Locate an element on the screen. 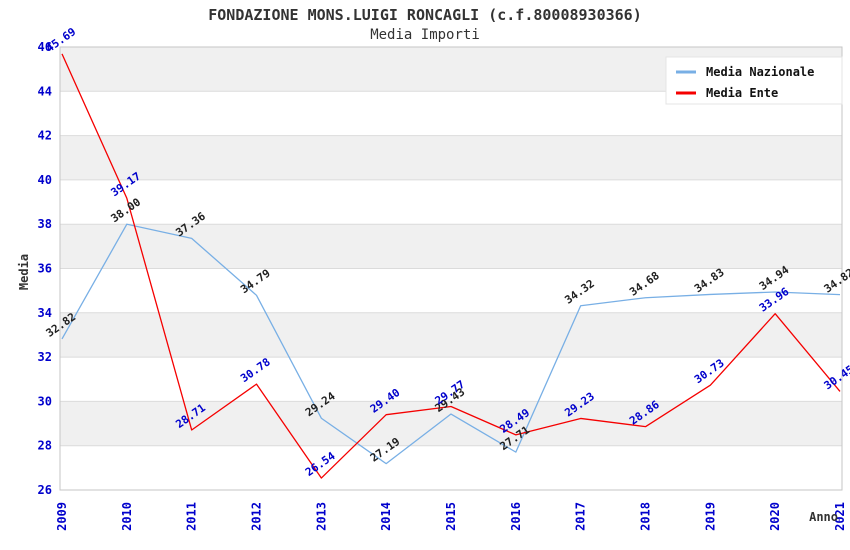 This screenshot has width=850, height=550. x-tick-label: 2018 is located at coordinates (646, 516).